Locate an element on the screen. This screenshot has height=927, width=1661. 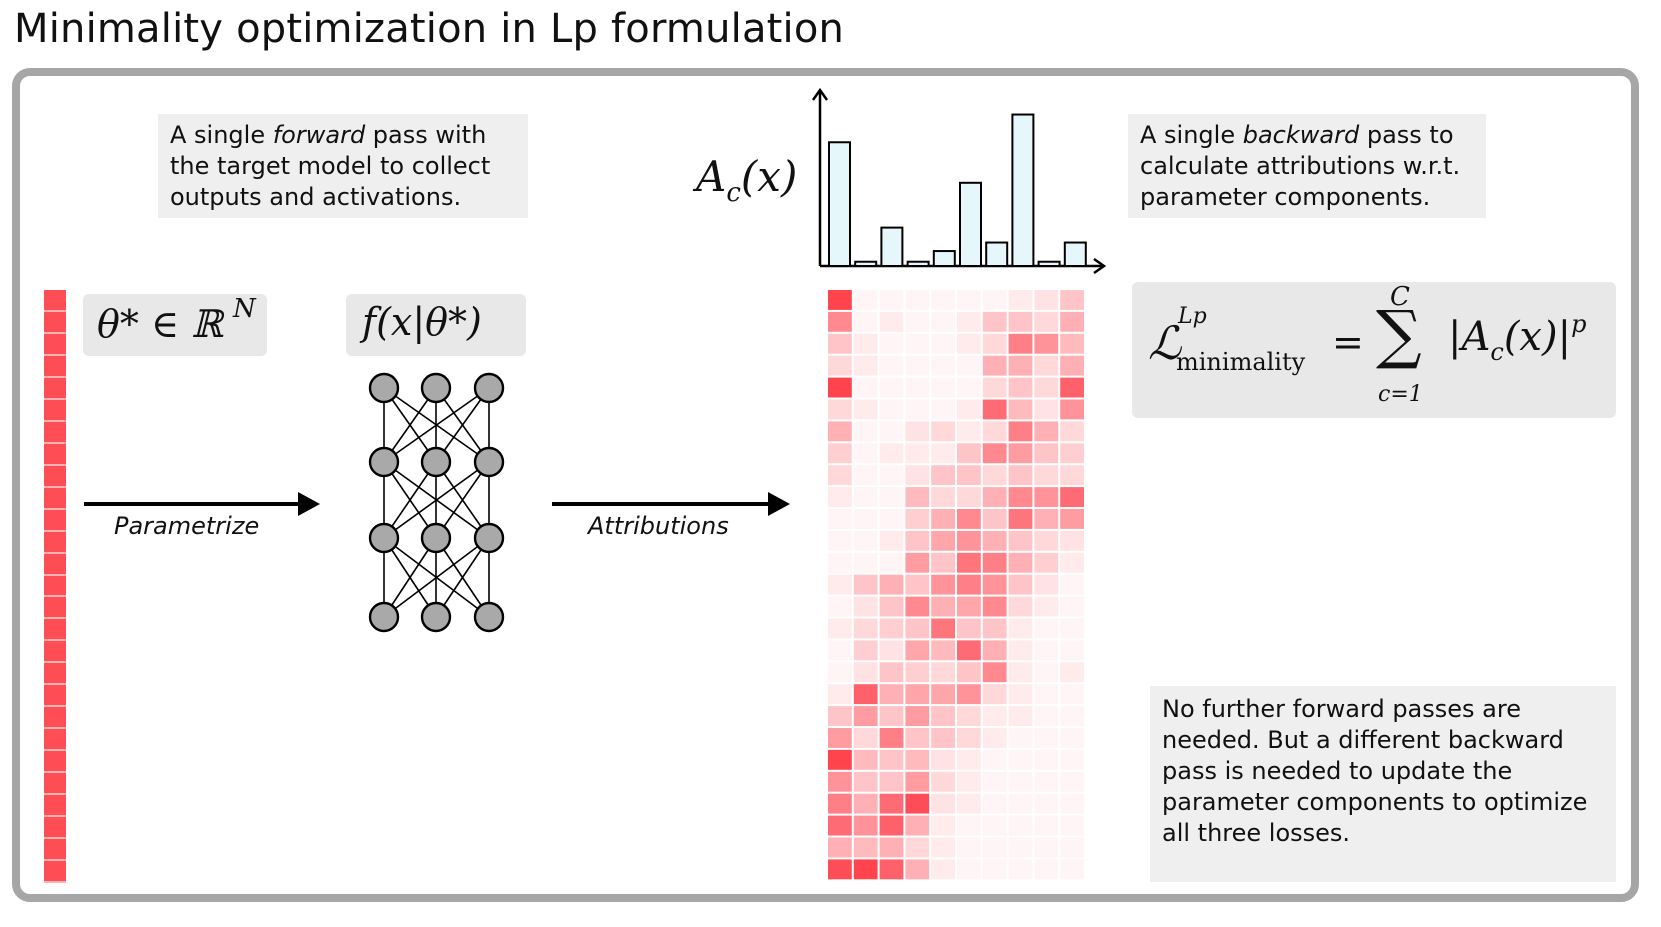
neural-network-icon is located at coordinates (436, 502).